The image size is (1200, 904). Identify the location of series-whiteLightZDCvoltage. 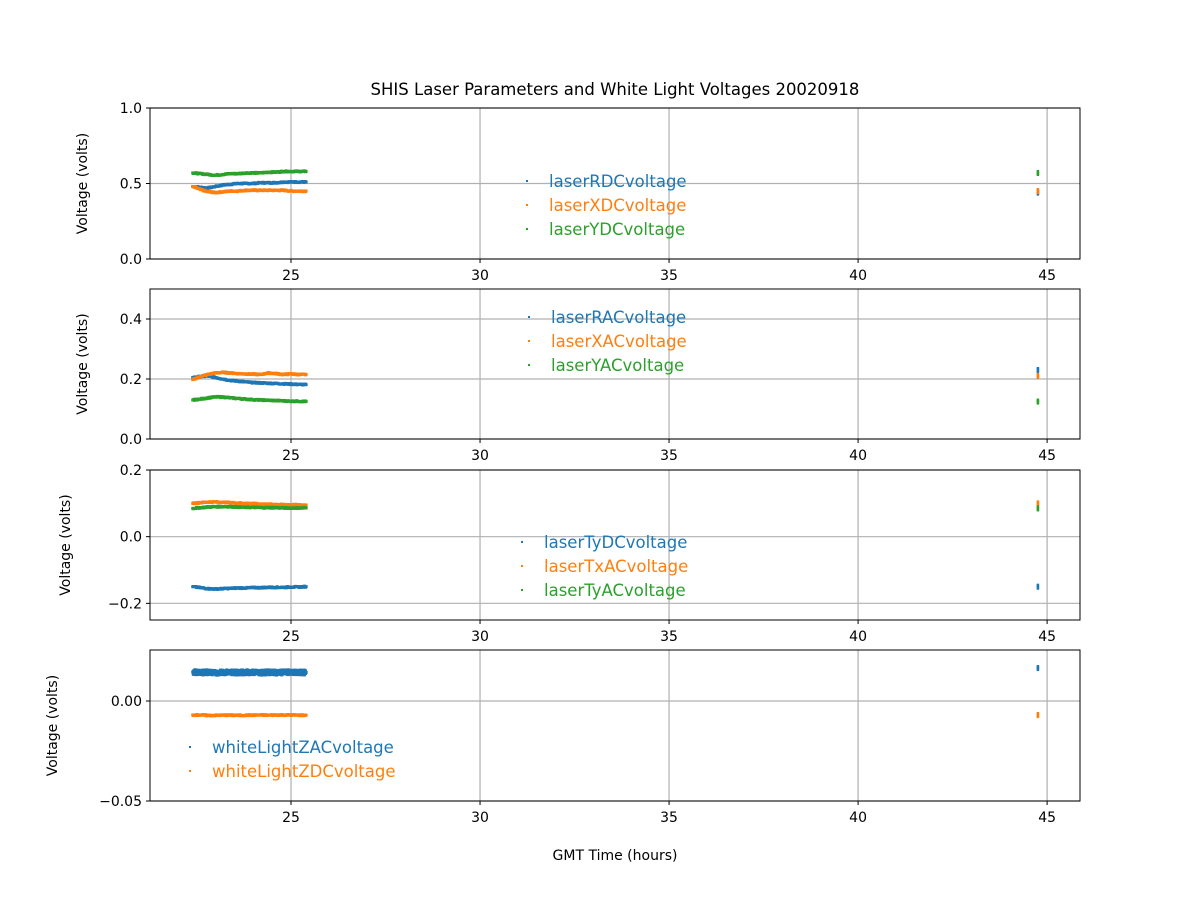
(615, 715).